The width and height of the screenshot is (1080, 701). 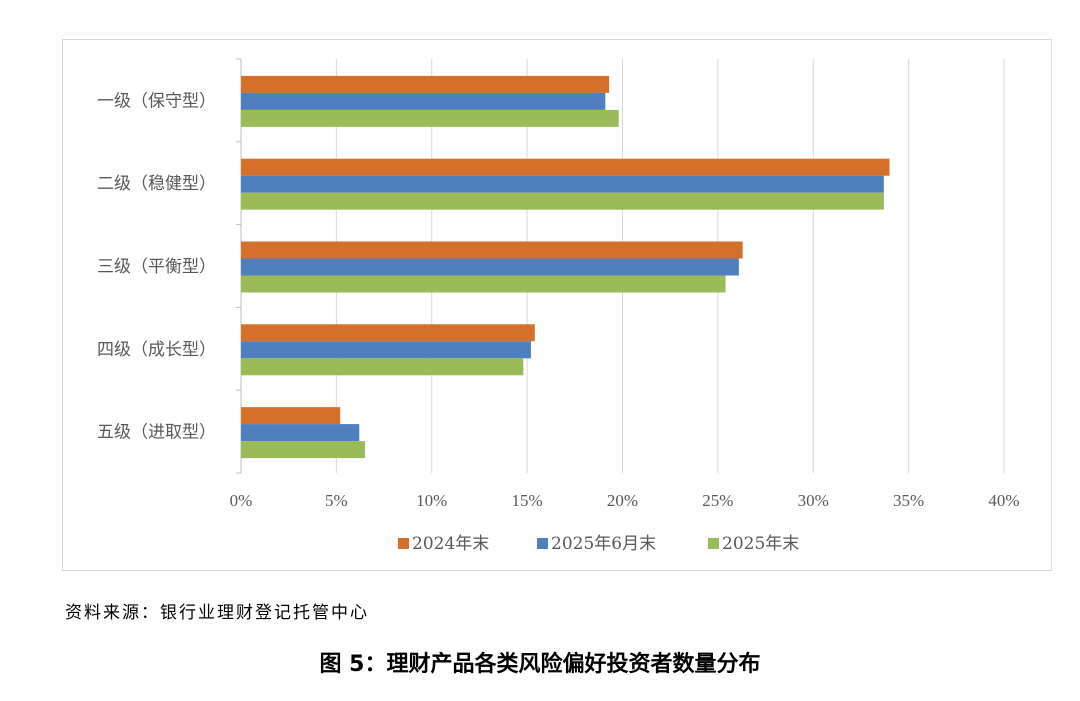 I want to click on x-tick-label: 0%, so click(x=241, y=500).